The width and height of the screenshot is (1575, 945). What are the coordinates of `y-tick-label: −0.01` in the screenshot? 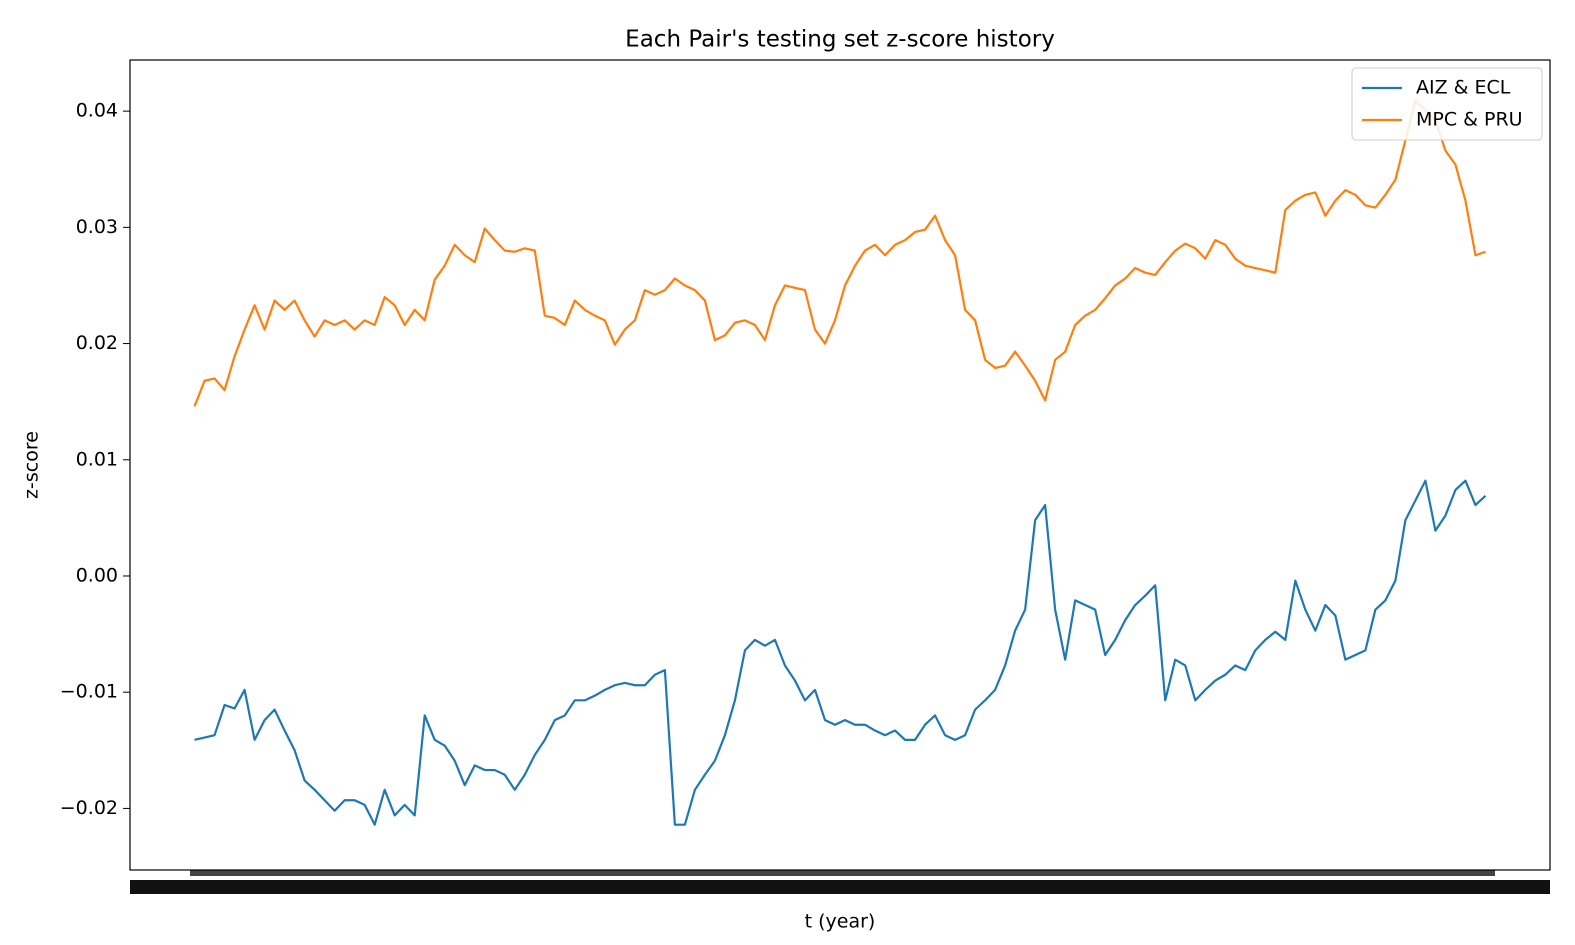 It's located at (89, 692).